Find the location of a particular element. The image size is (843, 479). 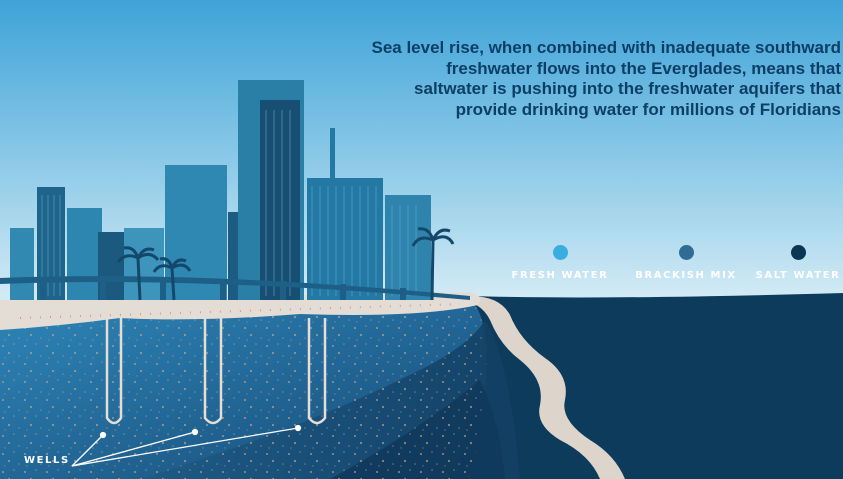

causeway-deck is located at coordinates (235, 288).